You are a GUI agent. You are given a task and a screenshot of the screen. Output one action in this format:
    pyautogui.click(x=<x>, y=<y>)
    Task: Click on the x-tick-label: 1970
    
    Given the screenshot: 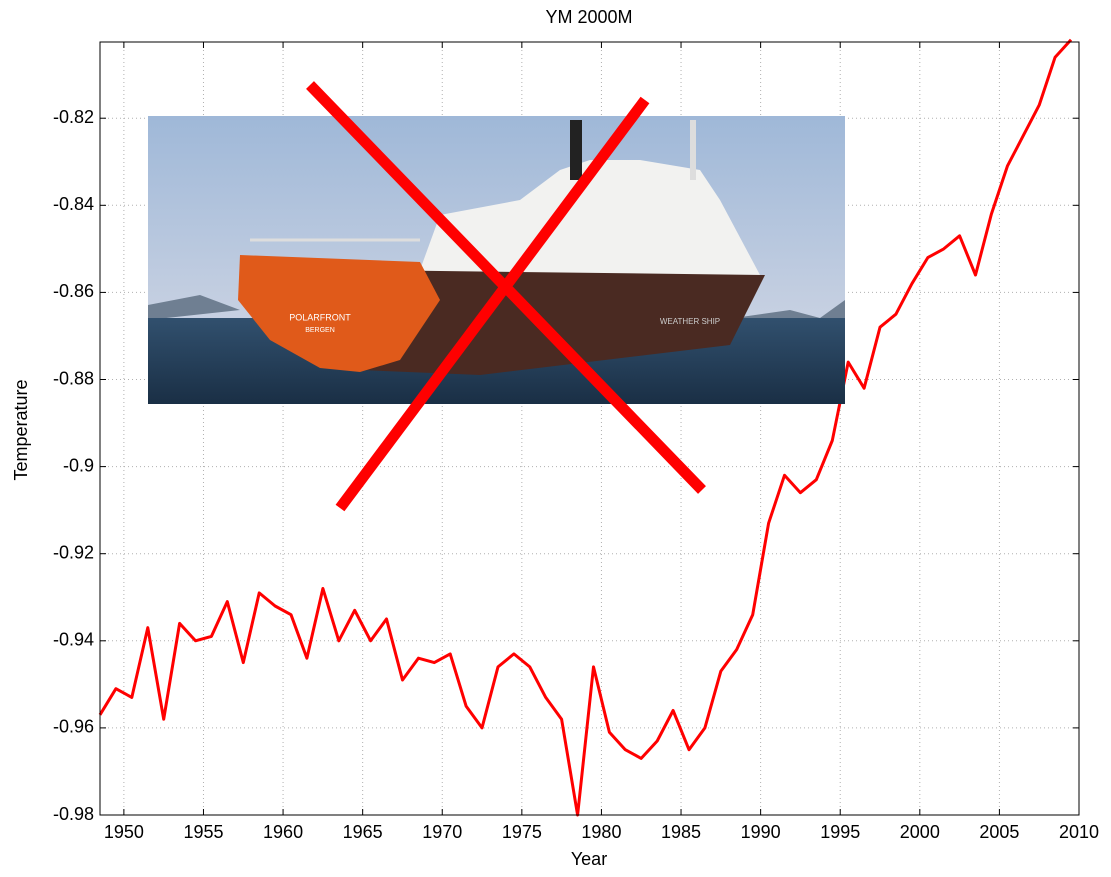 What is the action you would take?
    pyautogui.click(x=442, y=832)
    